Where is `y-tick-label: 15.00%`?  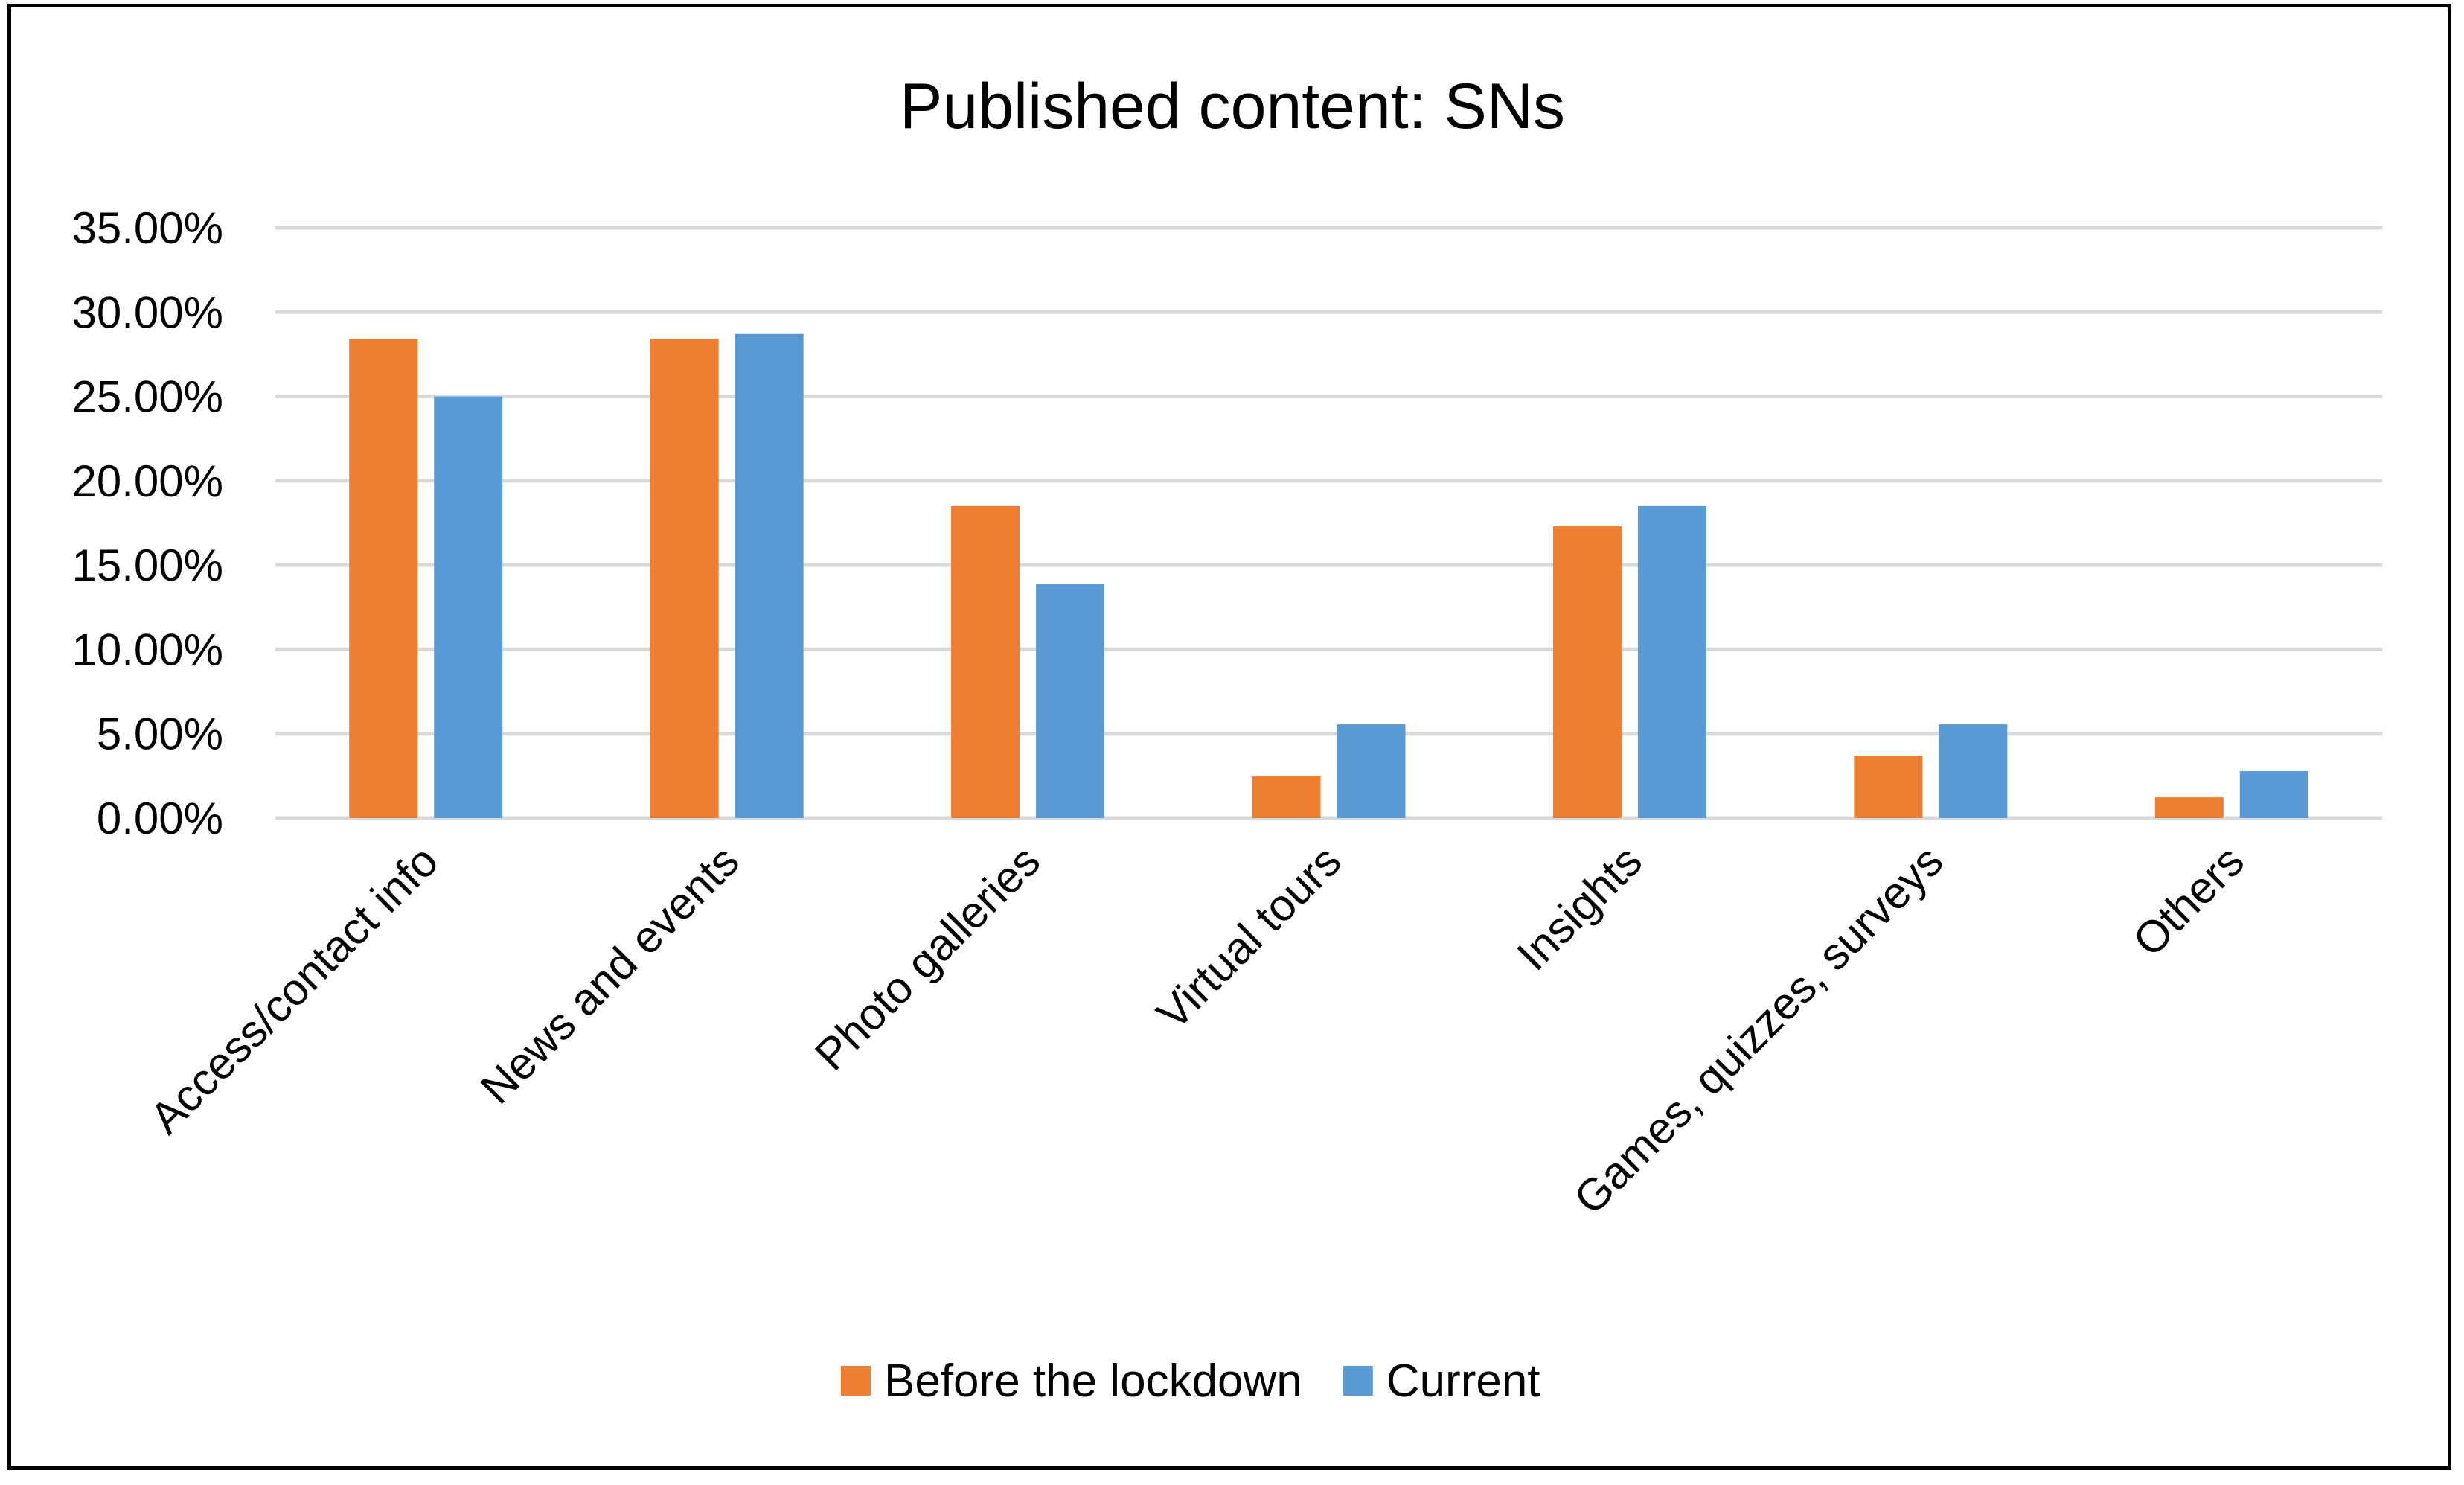
y-tick-label: 15.00% is located at coordinates (148, 565).